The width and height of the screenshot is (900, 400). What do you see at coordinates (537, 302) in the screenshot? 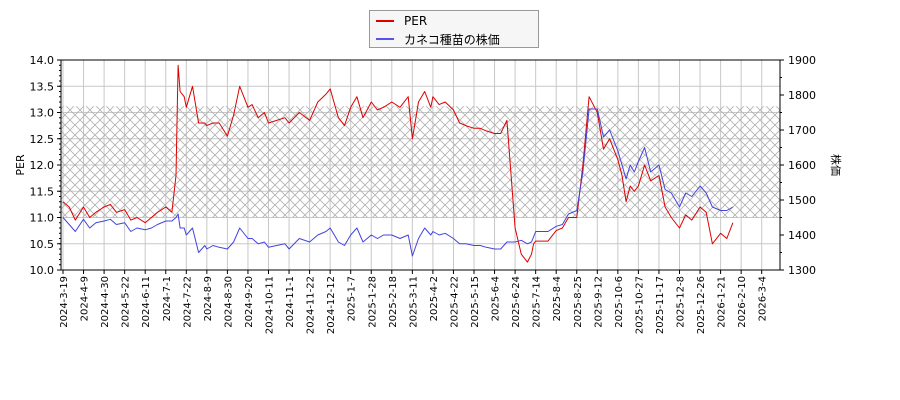
I see `x-tick-label: 2025-7-14` at bounding box center [537, 302].